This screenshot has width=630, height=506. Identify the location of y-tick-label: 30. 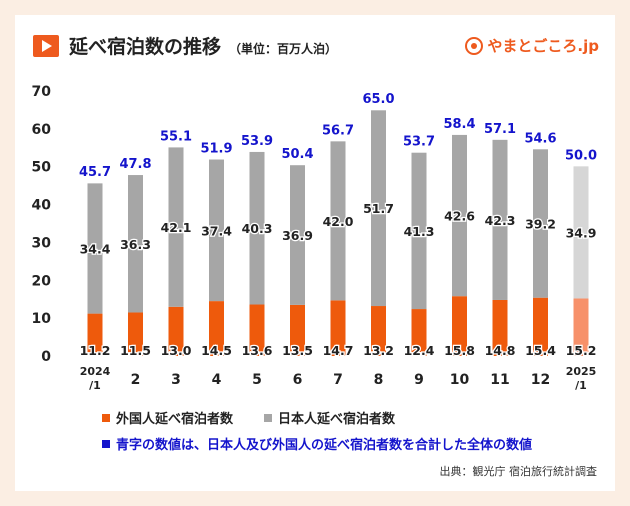
(42, 243).